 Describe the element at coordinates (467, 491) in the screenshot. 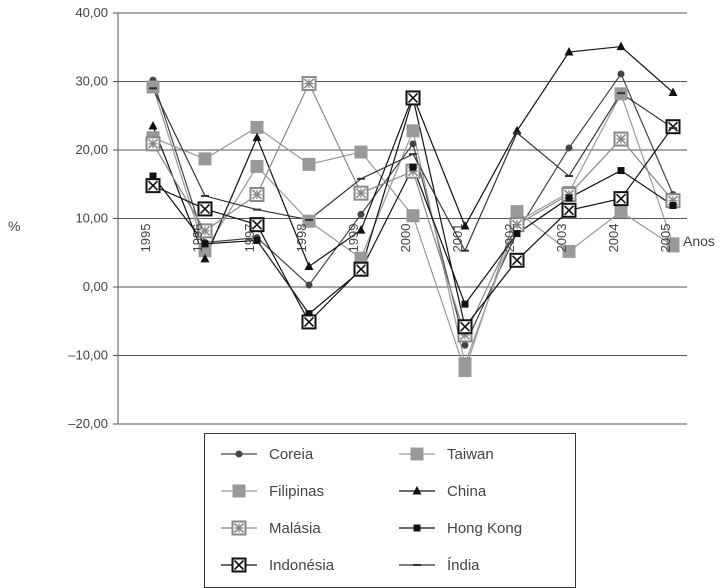

I see `legend-label-china: China` at that location.